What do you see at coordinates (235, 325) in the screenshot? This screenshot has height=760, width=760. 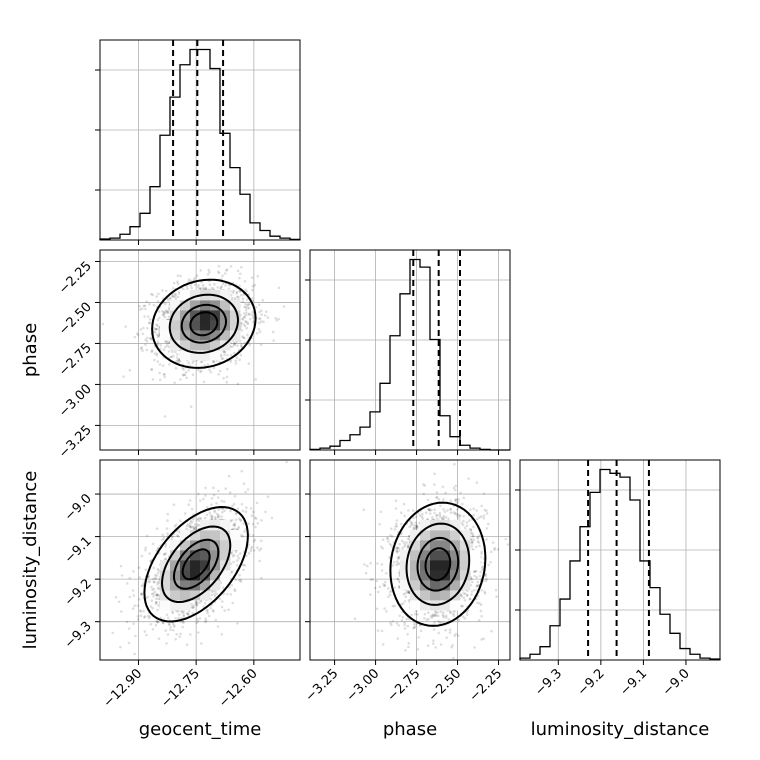 I see `joint-geocent-time-vs-phase-density-cell` at bounding box center [235, 325].